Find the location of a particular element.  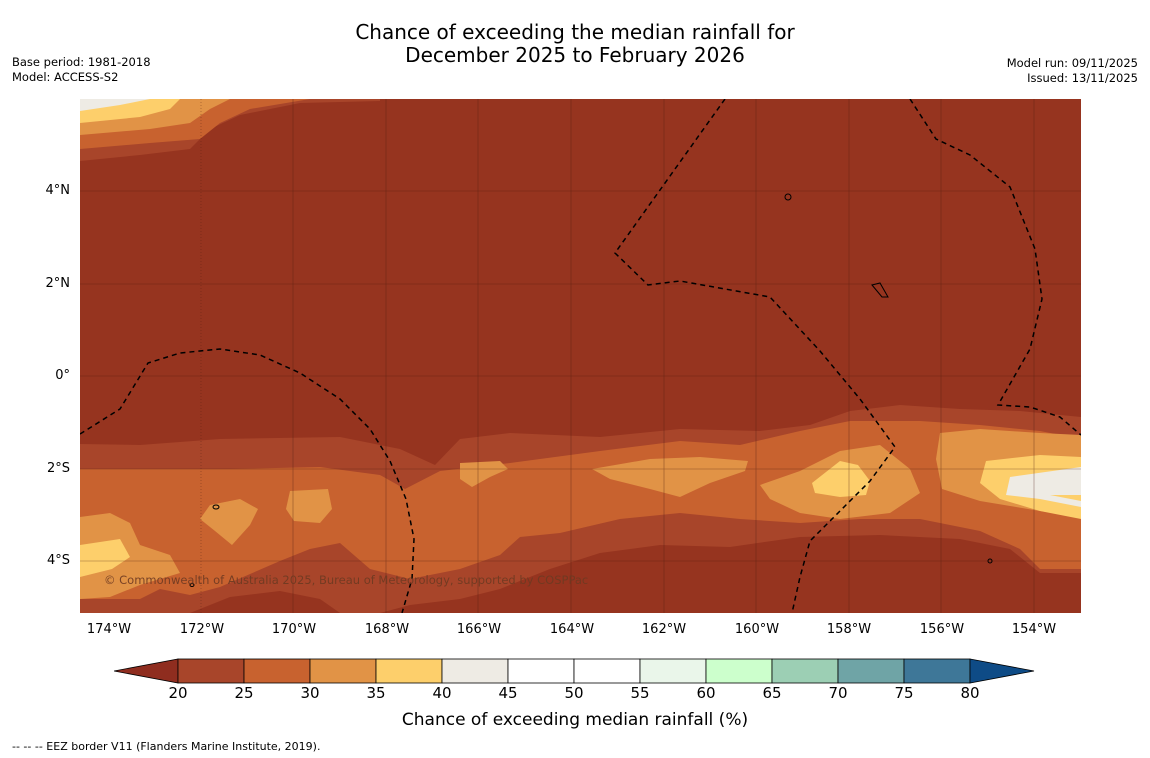

lon-label: 154°W is located at coordinates (1034, 629).